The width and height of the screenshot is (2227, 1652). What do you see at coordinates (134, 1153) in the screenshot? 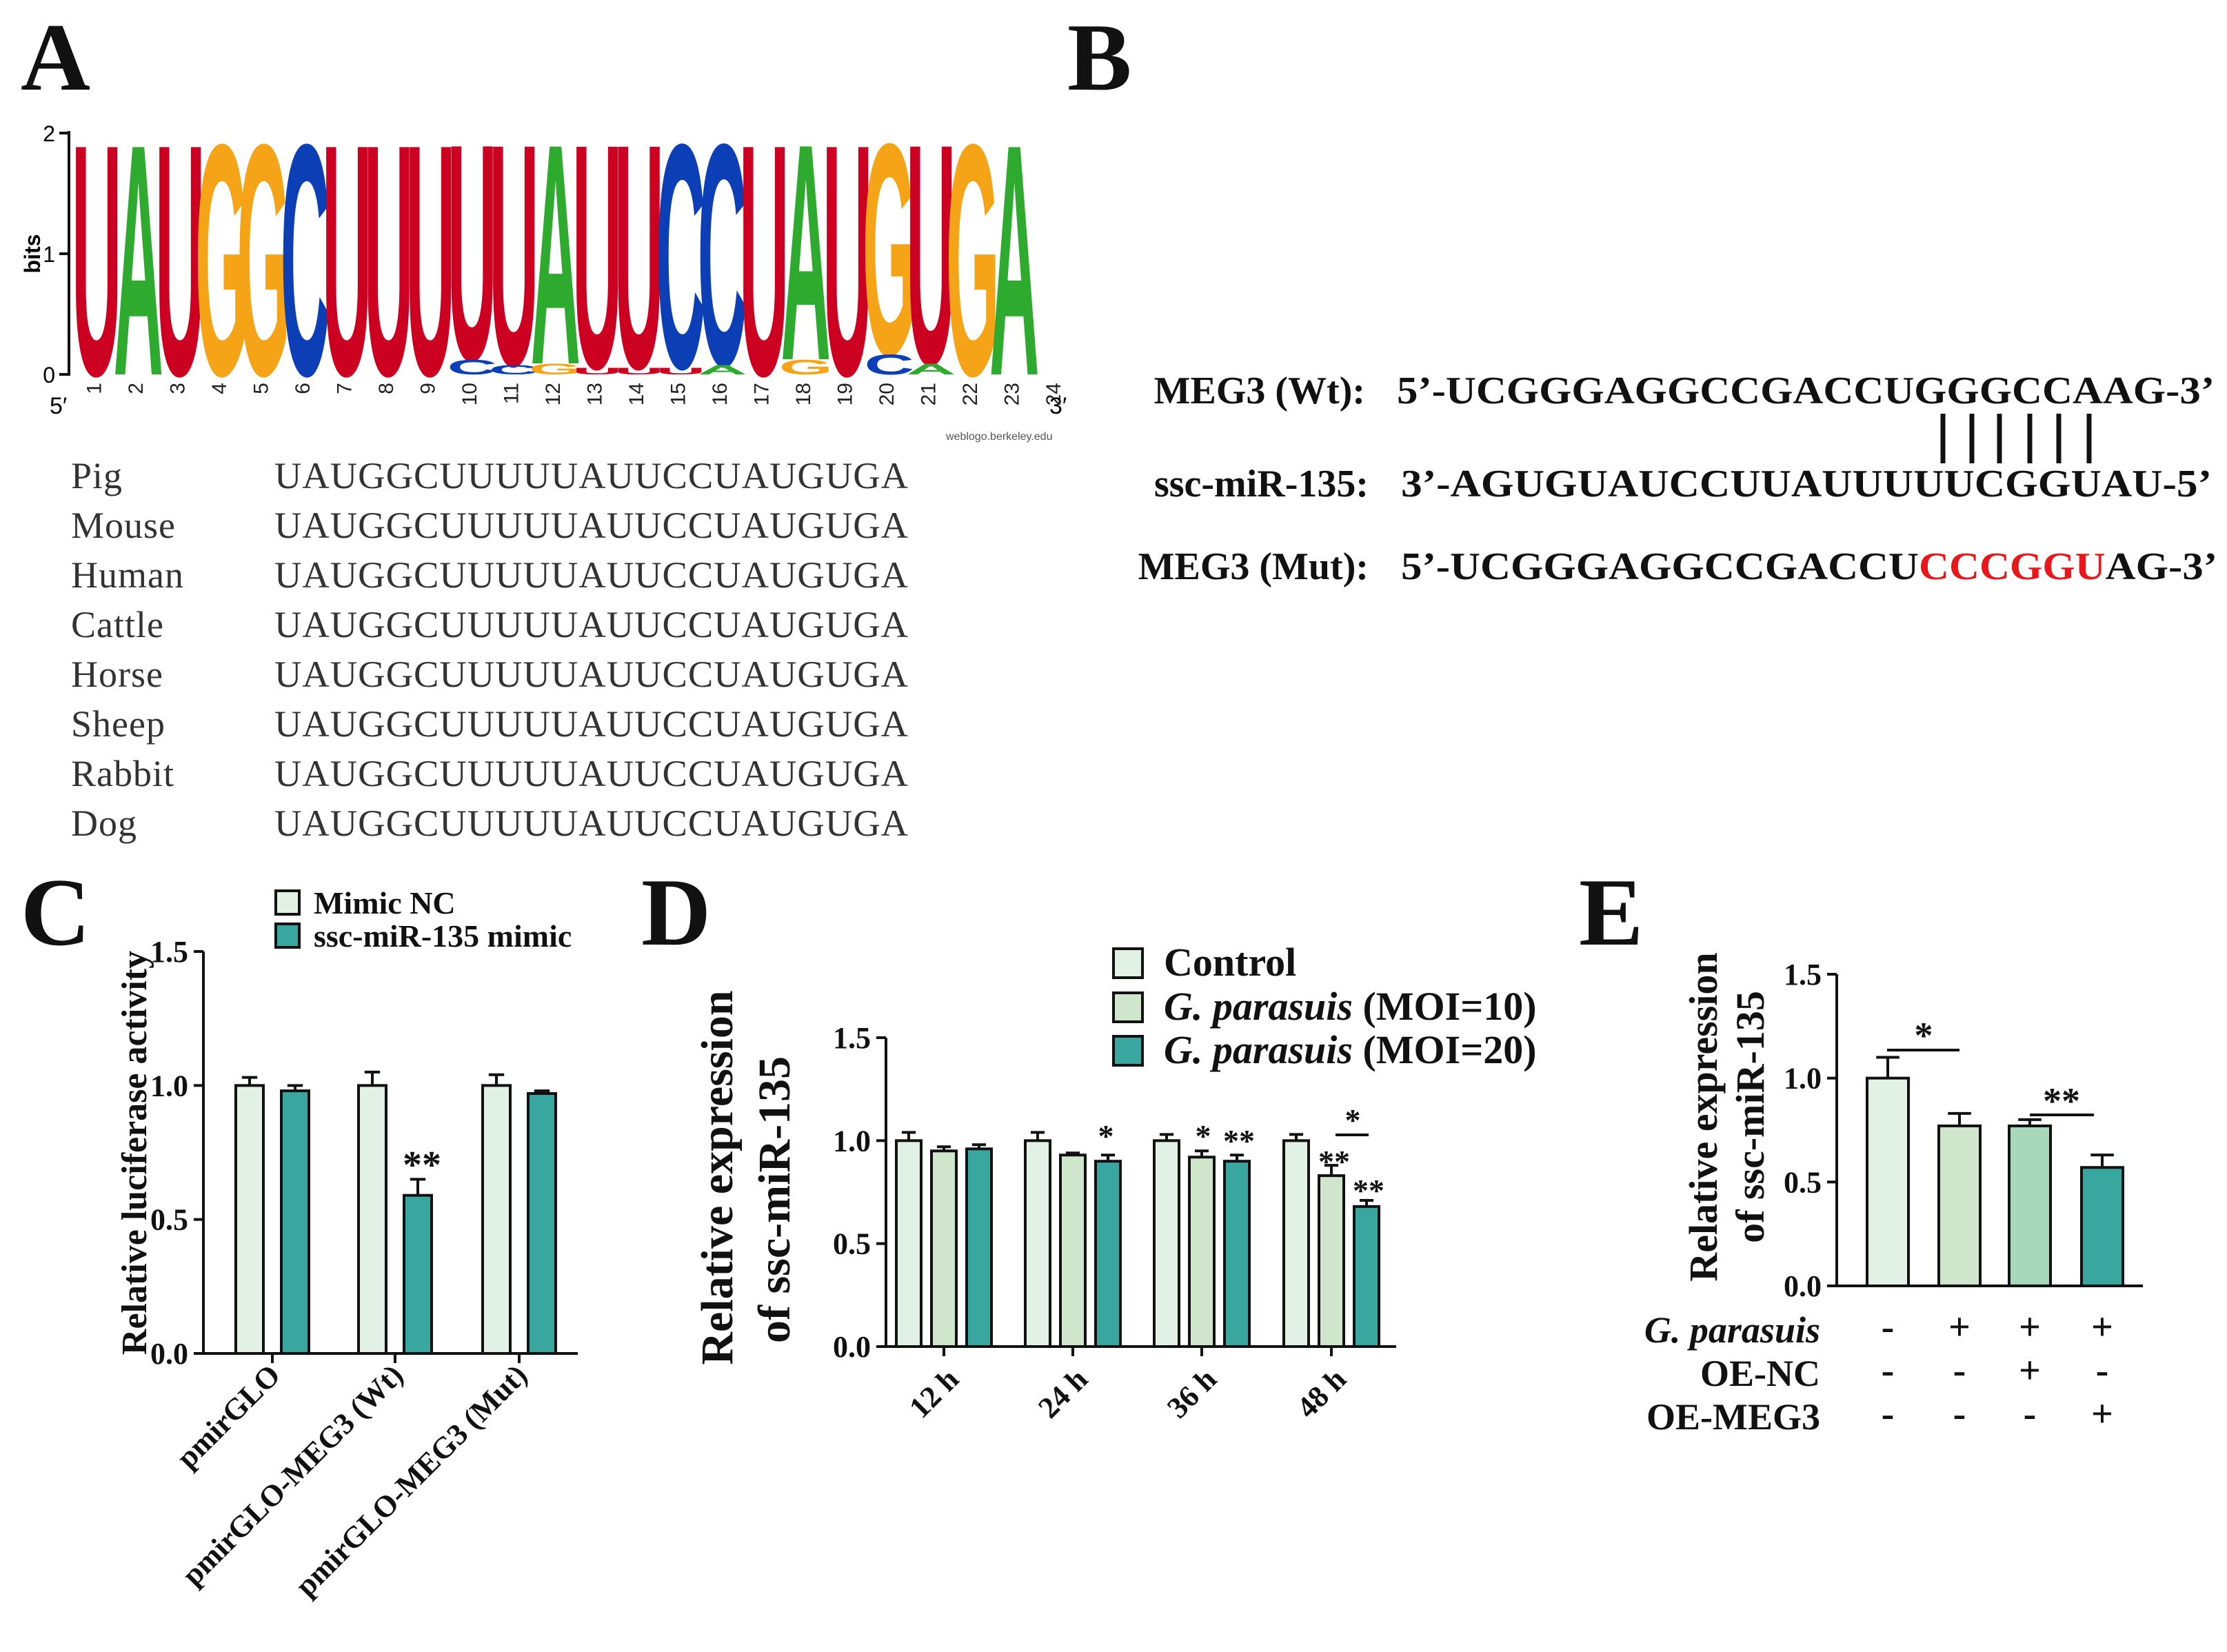
I see `chart-c-y-label: Relative luciferase activity` at bounding box center [134, 1153].